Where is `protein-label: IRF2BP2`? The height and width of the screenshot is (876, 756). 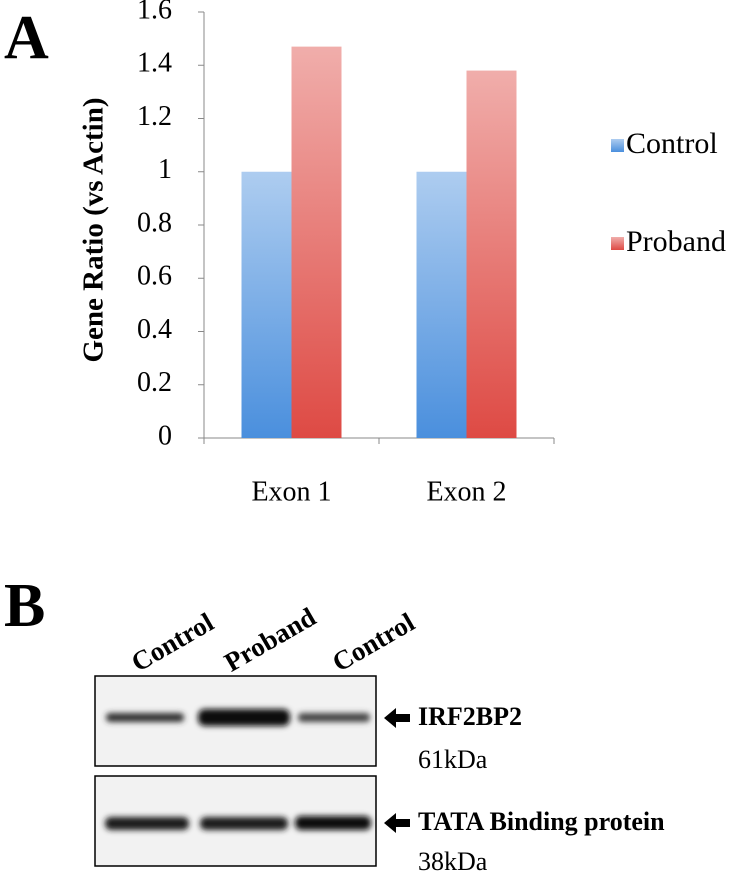
protein-label: IRF2BP2 is located at coordinates (470, 716).